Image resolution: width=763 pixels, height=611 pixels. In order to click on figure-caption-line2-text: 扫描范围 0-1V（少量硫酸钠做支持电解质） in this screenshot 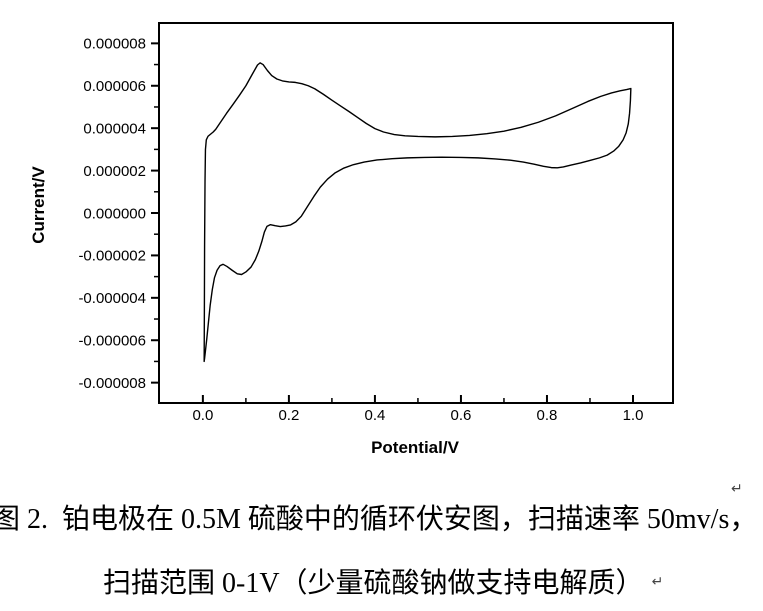, I will do `click(373, 583)`.